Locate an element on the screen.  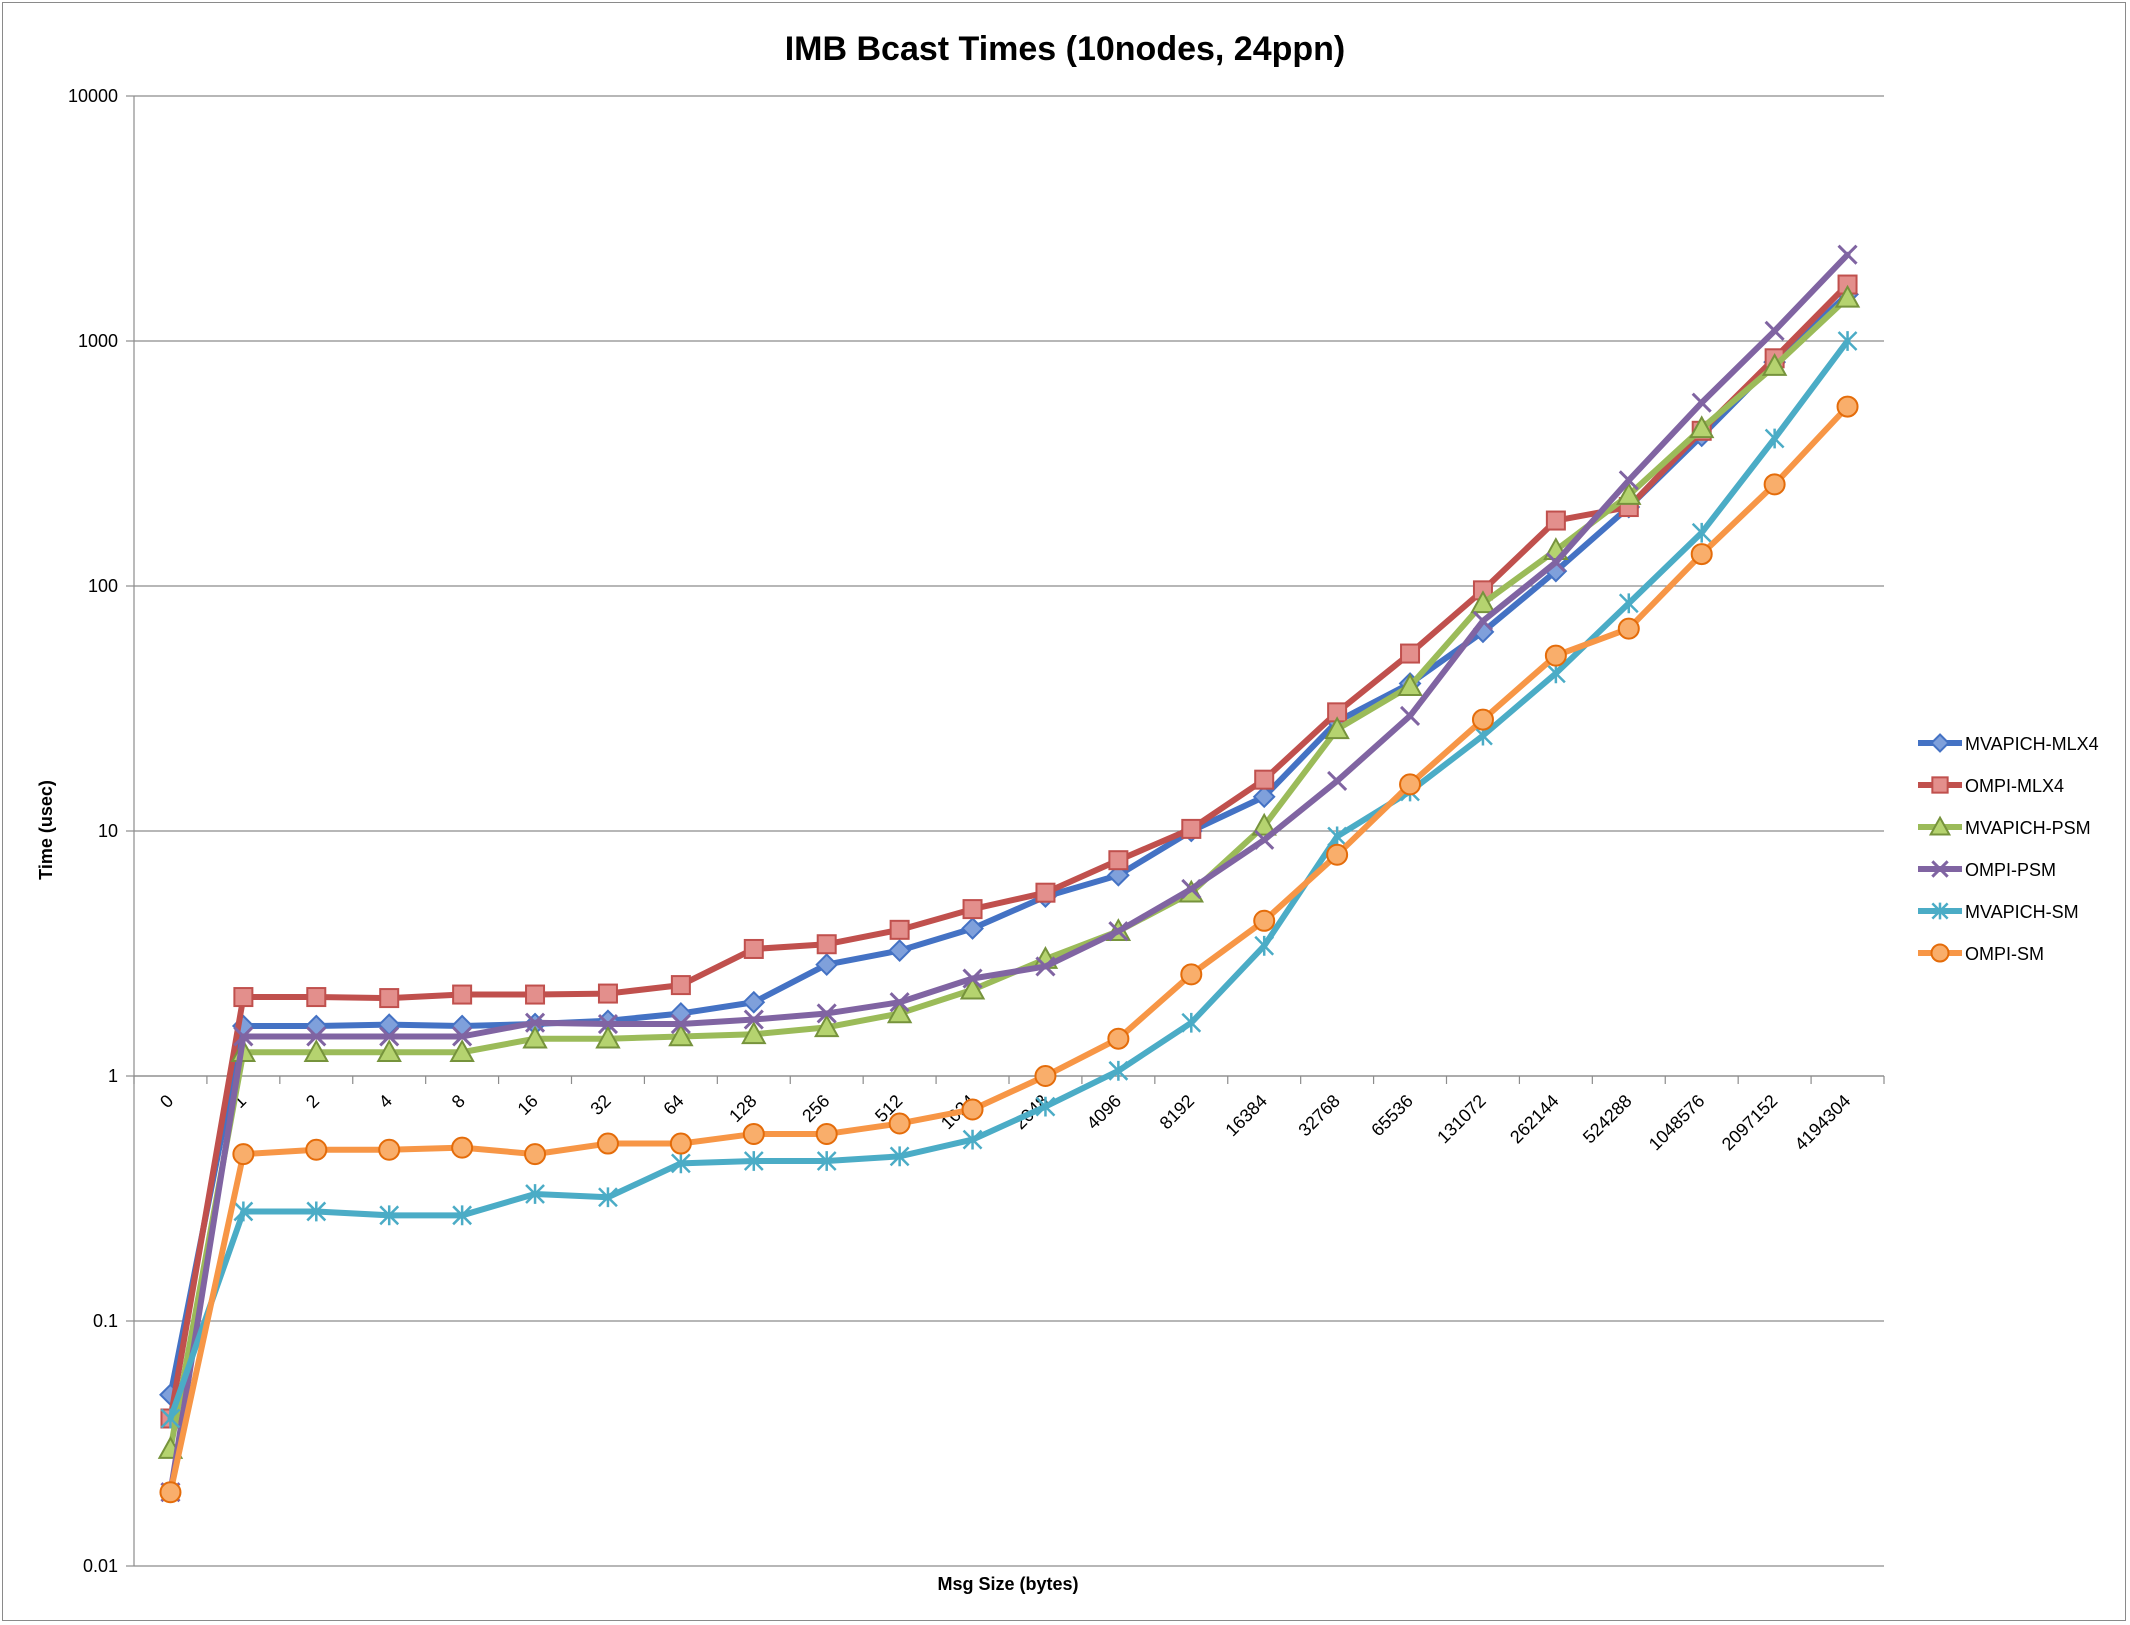
legend-label: OMPI-SM is located at coordinates (2004, 954).